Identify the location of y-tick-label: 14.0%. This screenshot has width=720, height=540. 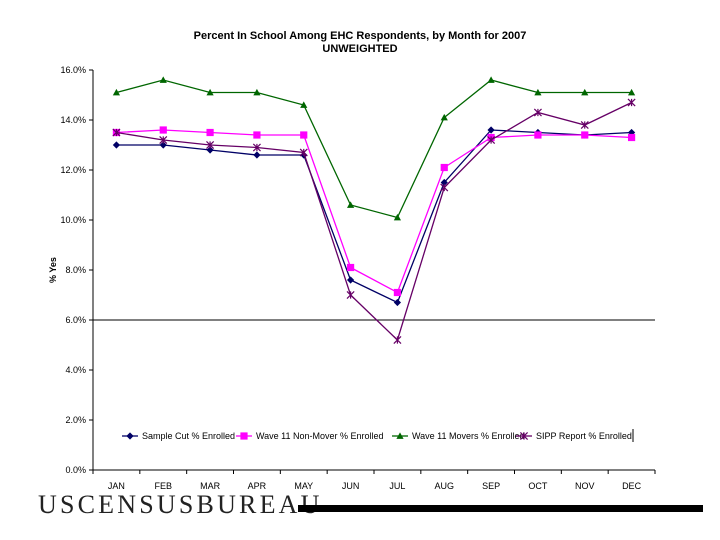
(73, 120).